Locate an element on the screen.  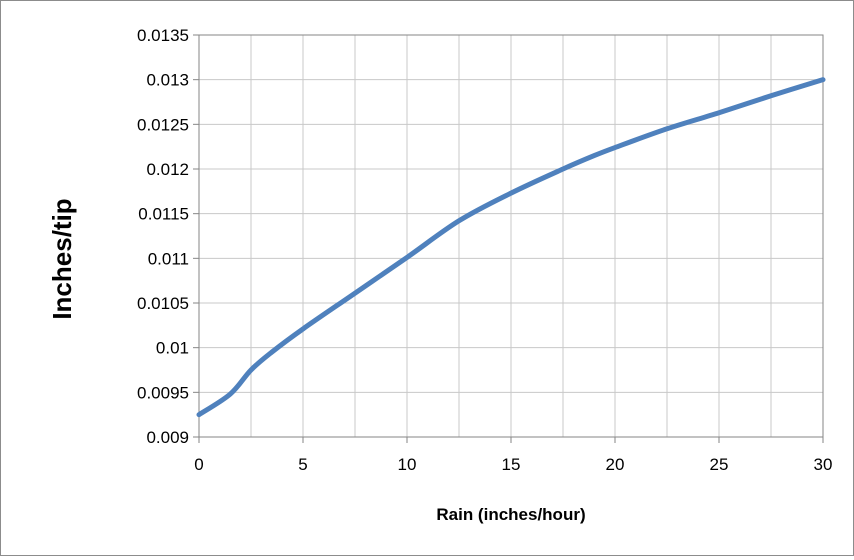
y-tick-label: 0.013 is located at coordinates (167, 80).